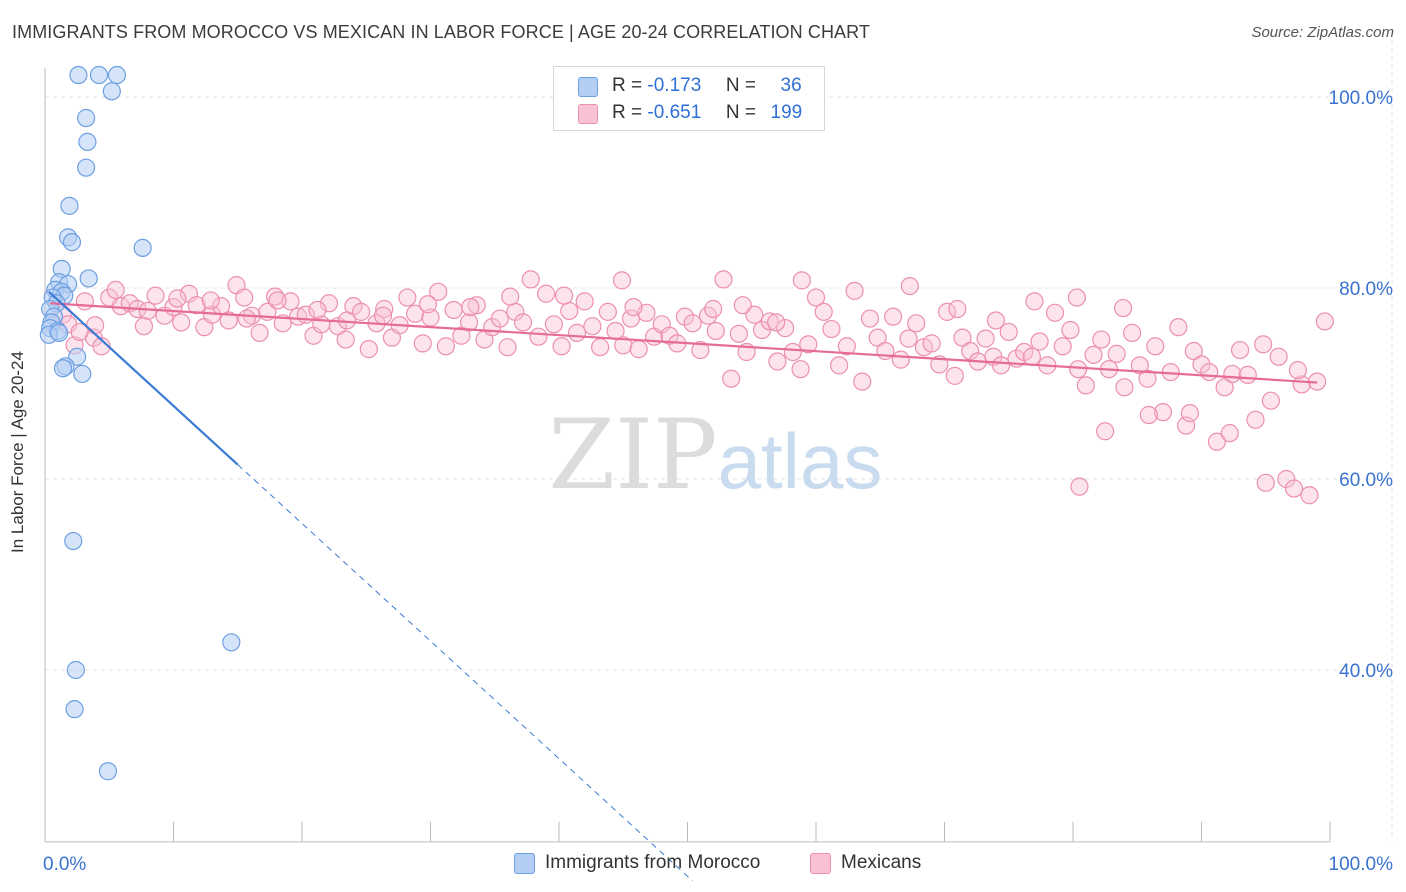 The image size is (1406, 892). What do you see at coordinates (64, 864) in the screenshot?
I see `x-tick-label: 0.0%` at bounding box center [64, 864].